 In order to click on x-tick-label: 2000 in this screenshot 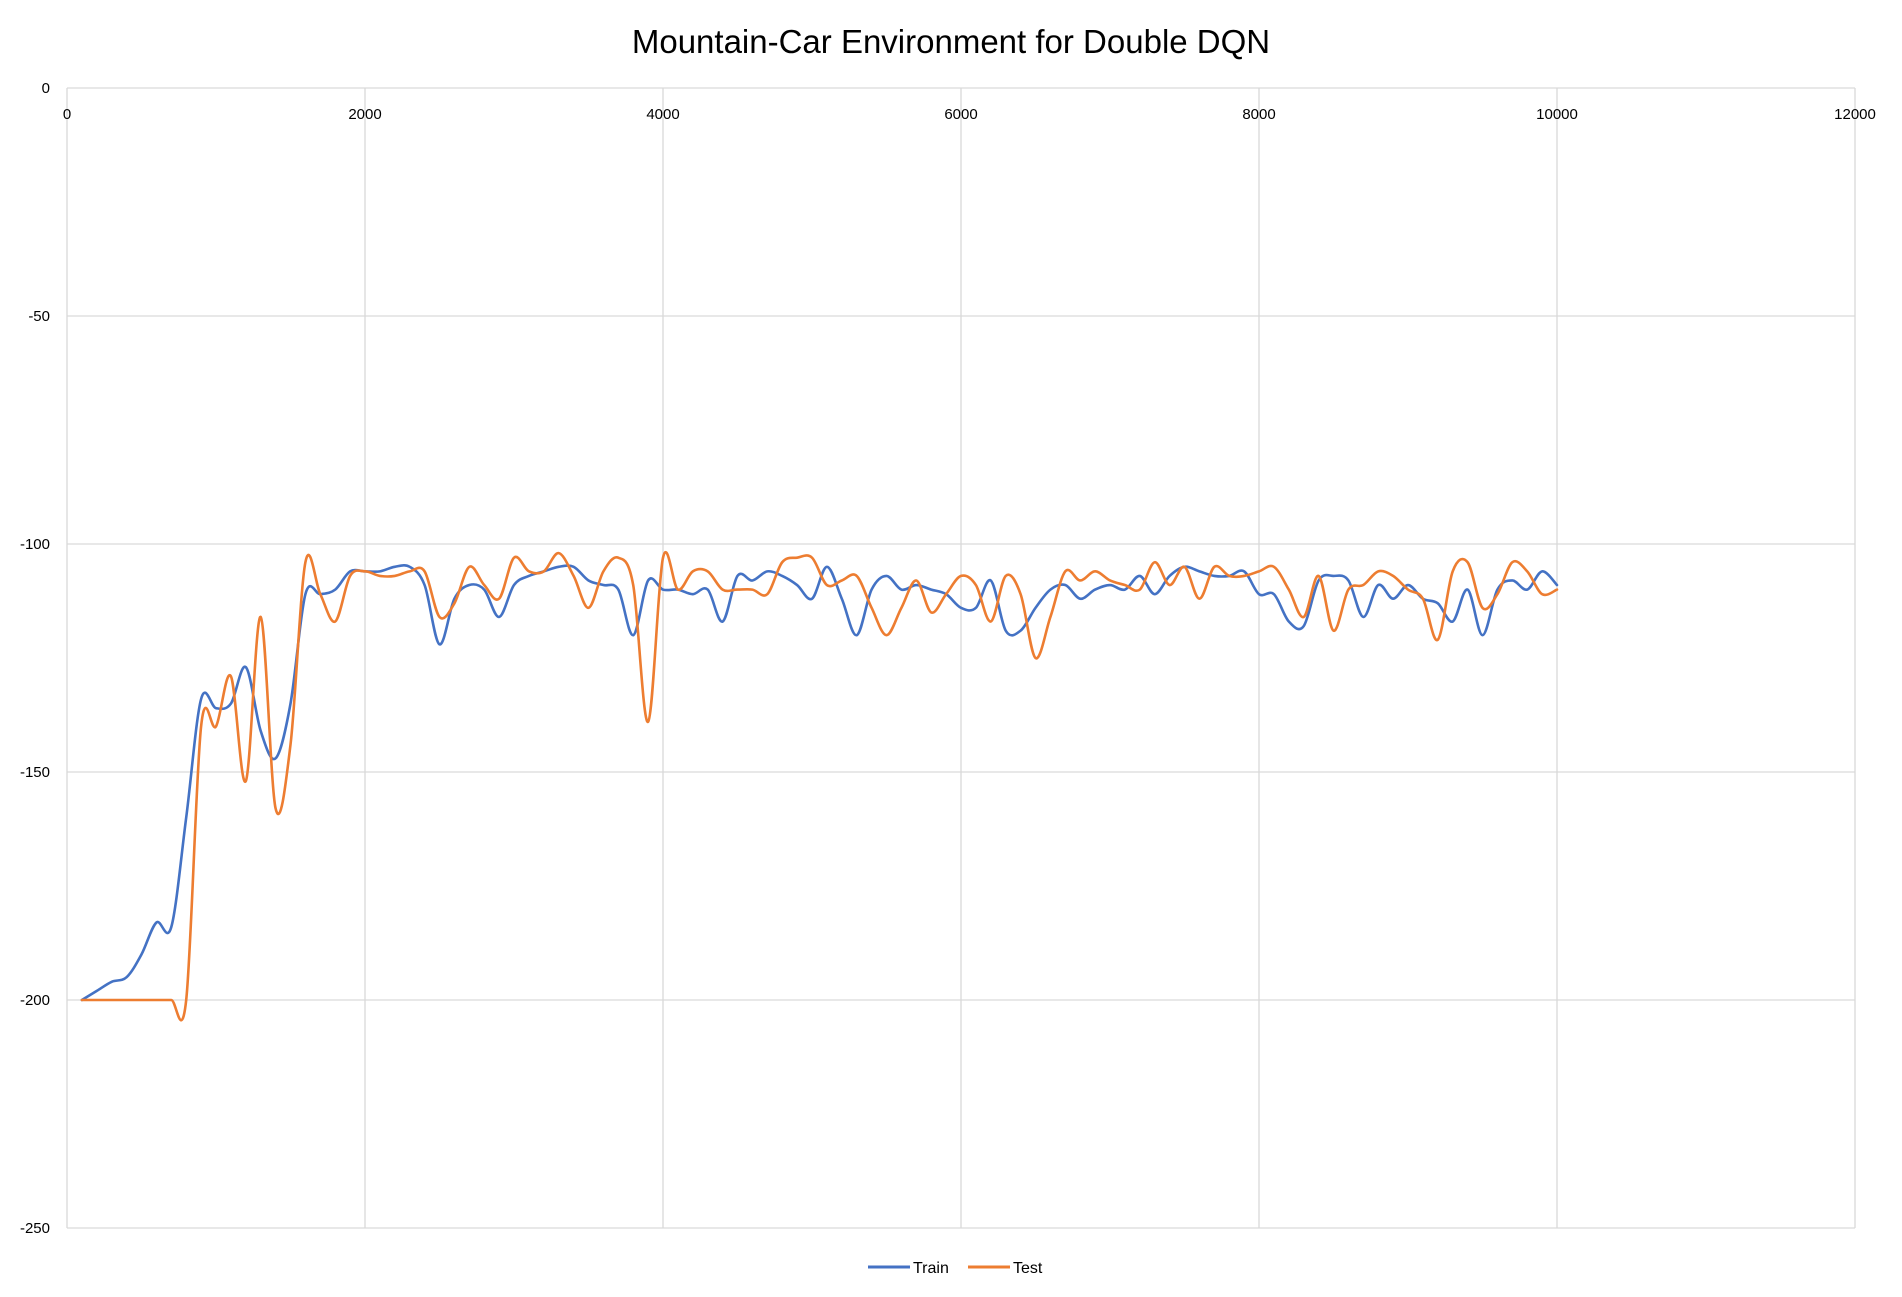, I will do `click(364, 114)`.